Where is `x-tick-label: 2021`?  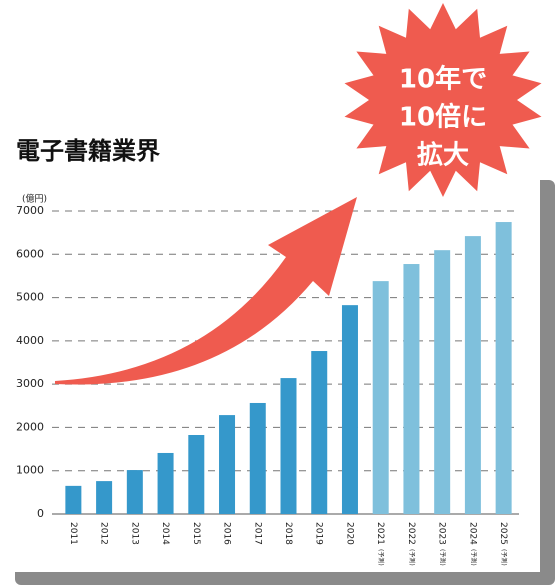 x-tick-label: 2021 is located at coordinates (380, 533).